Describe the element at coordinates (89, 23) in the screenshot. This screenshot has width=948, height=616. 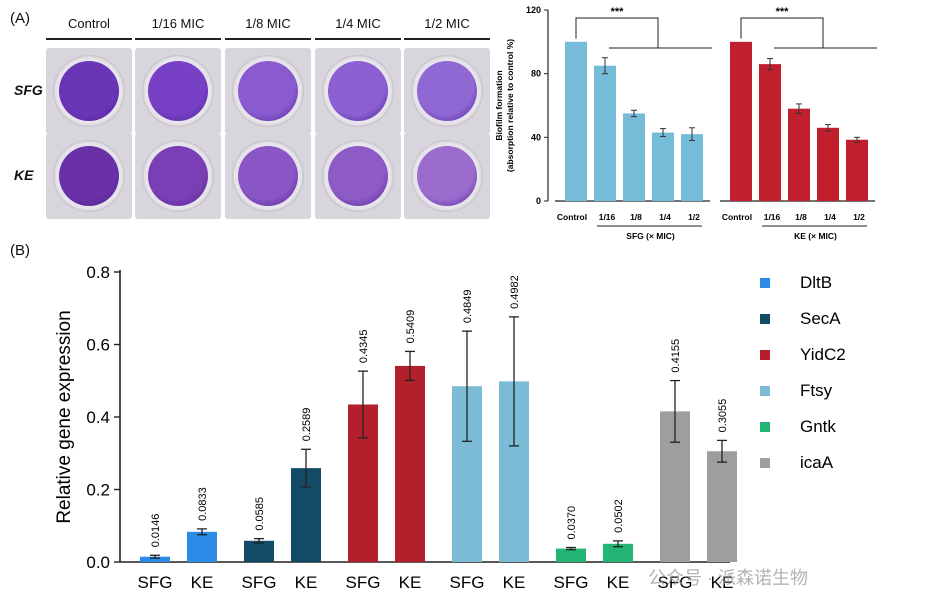
I see `column-label: Control` at that location.